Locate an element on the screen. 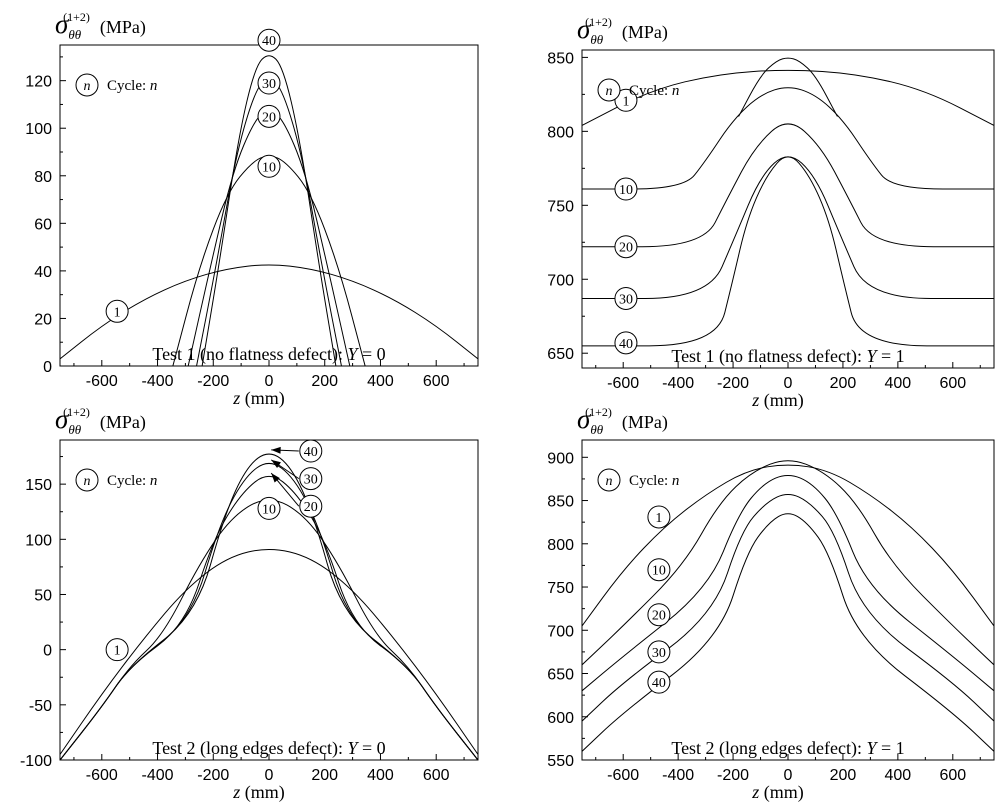  y-tick-label: 900 is located at coordinates (560, 458).